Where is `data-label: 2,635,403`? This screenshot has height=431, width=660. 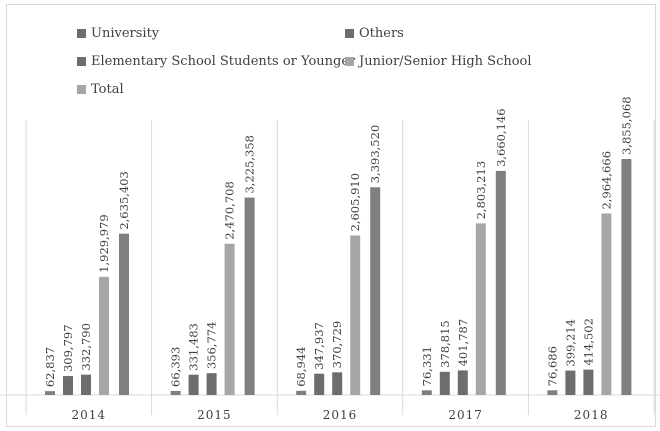 data-label: 2,635,403 is located at coordinates (124, 200).